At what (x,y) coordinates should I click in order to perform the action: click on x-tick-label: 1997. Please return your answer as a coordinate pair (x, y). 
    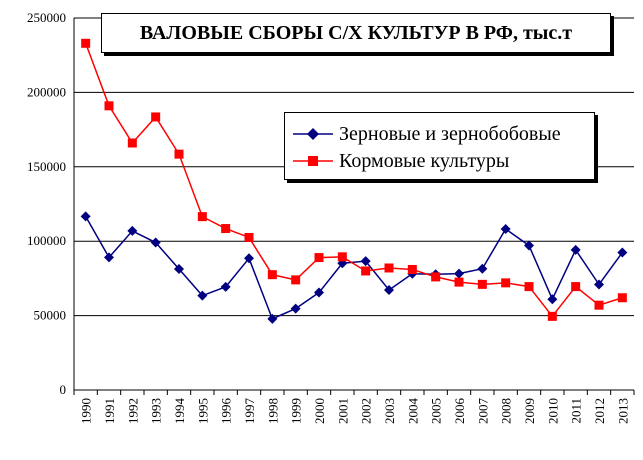
    Looking at the image, I should click on (249, 411).